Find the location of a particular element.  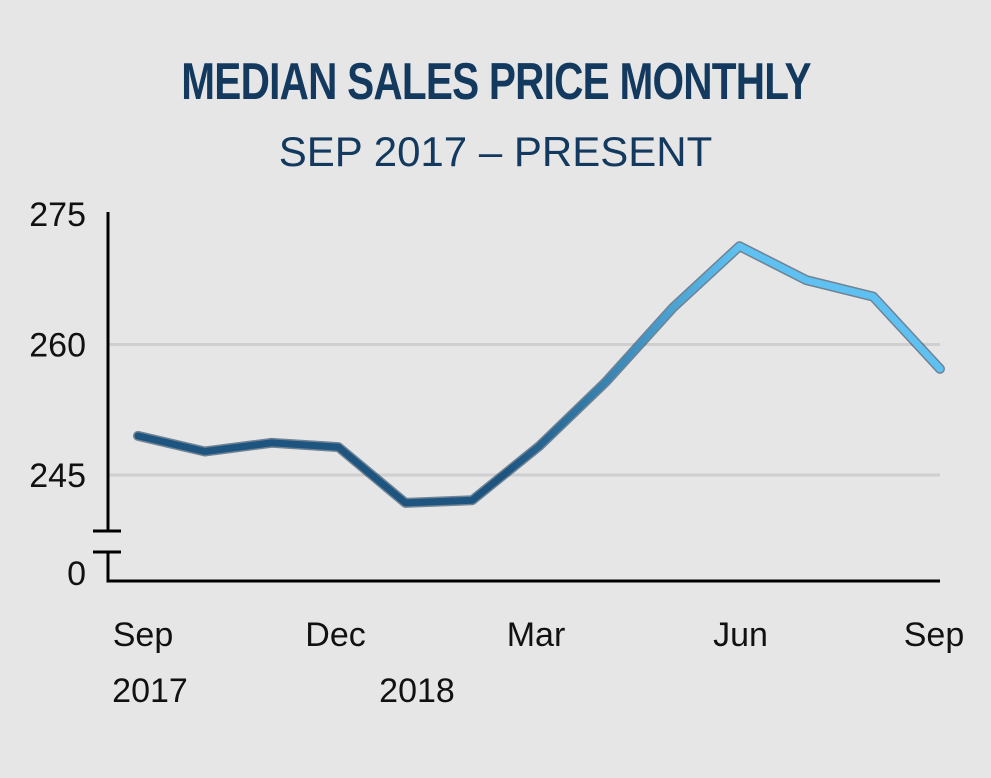

gridlines is located at coordinates (524, 410).